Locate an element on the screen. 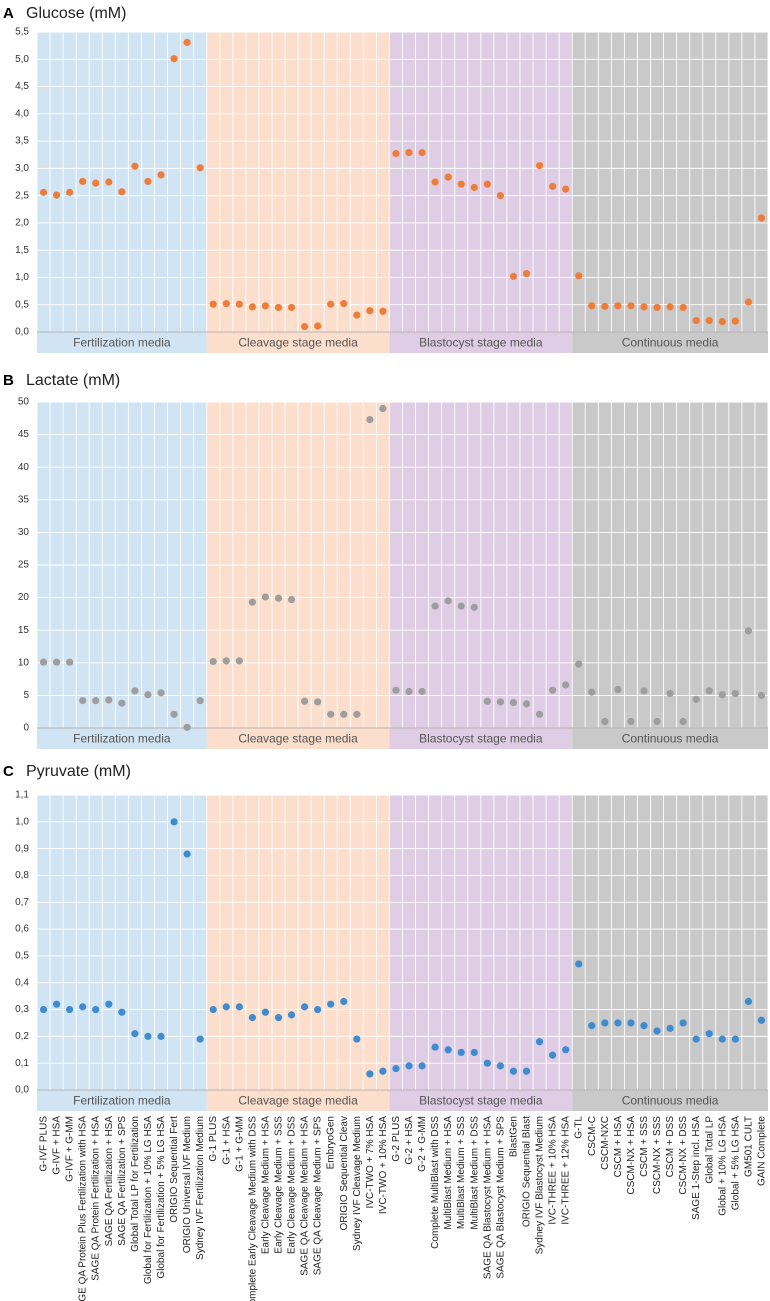 Image resolution: width=770 pixels, height=1301 pixels. panel-letter: C is located at coordinates (8, 771).